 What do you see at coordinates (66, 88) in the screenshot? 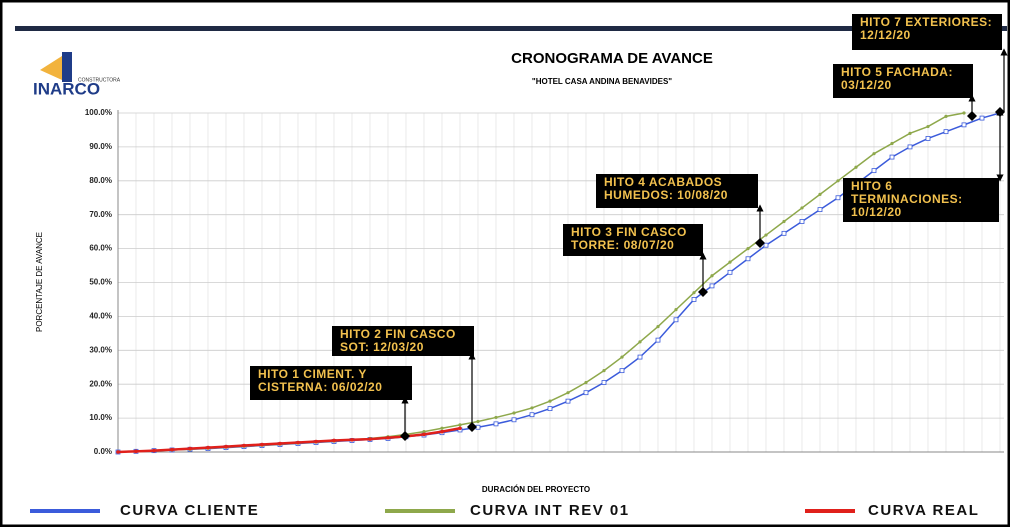
I see `logo-name: INARCO` at bounding box center [66, 88].